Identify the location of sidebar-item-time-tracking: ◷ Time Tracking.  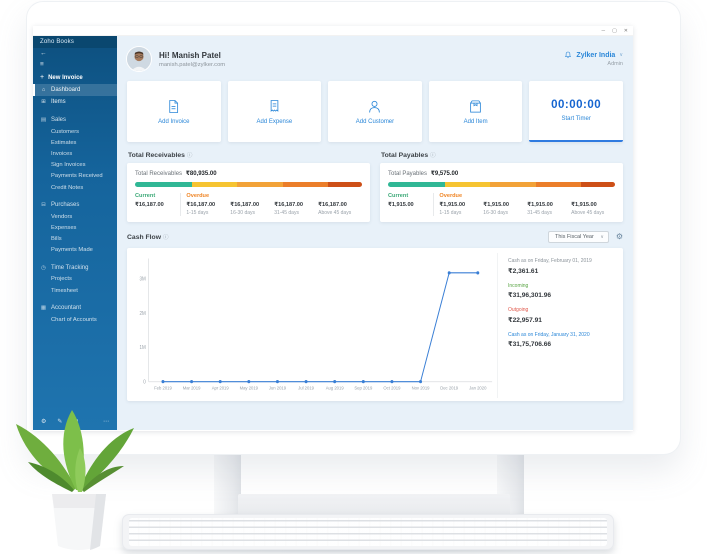
(75, 268).